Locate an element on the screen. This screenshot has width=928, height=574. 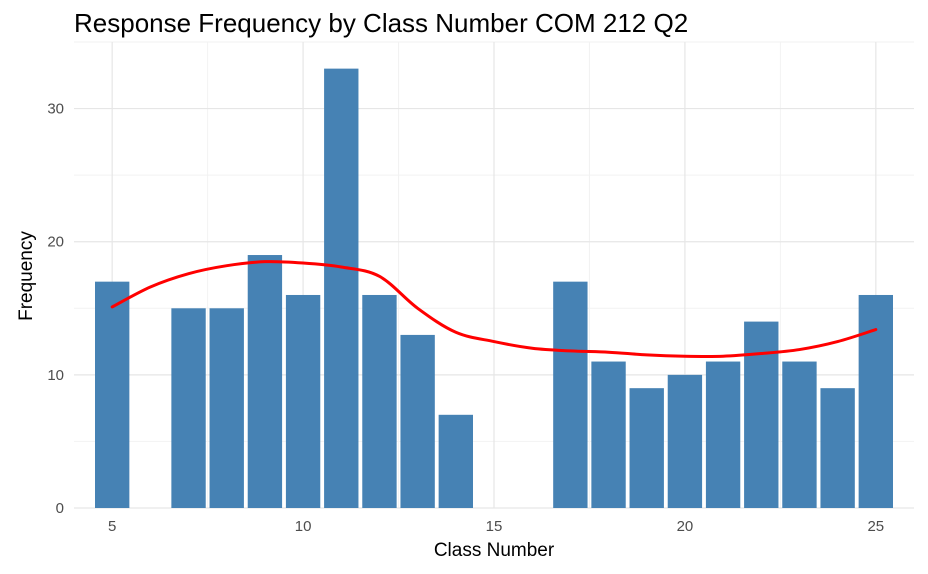
y-tick-labels: 0 10 20 30 is located at coordinates (55, 309).